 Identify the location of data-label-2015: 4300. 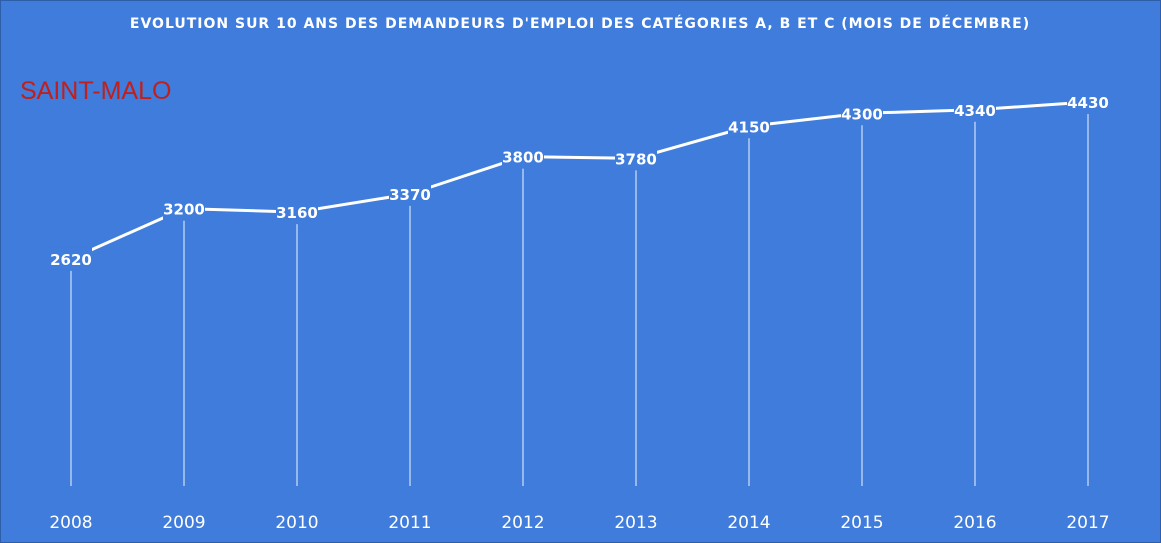
(862, 114).